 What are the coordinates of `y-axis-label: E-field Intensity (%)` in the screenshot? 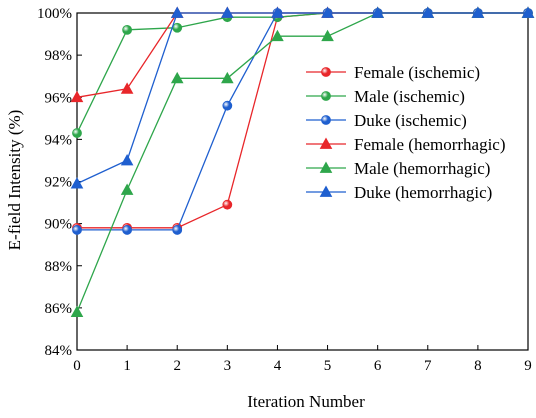 It's located at (14, 180).